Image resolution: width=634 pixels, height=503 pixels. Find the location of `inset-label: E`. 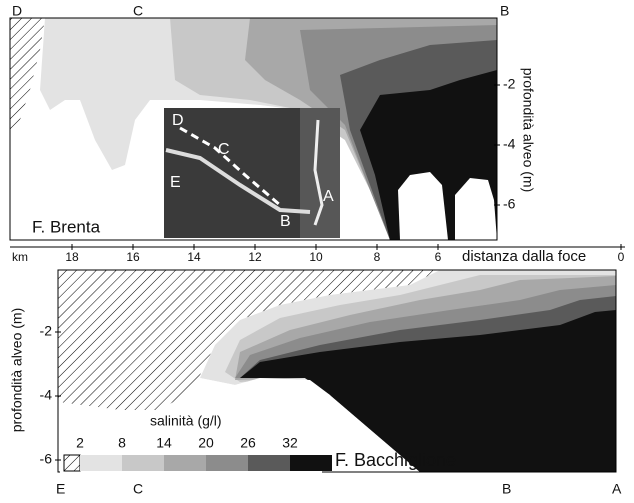

inset-label: E is located at coordinates (175, 182).